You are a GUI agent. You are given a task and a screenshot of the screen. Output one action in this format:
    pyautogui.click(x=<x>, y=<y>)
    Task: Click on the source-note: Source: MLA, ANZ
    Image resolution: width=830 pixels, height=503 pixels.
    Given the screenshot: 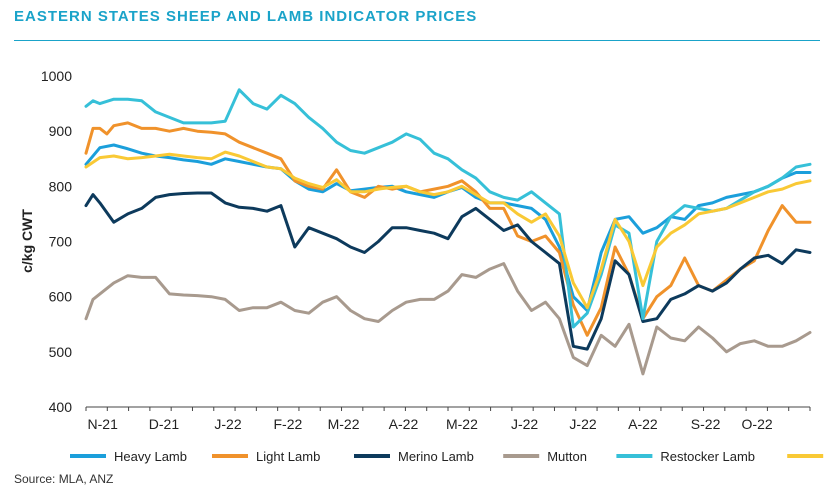 What is the action you would take?
    pyautogui.click(x=64, y=479)
    